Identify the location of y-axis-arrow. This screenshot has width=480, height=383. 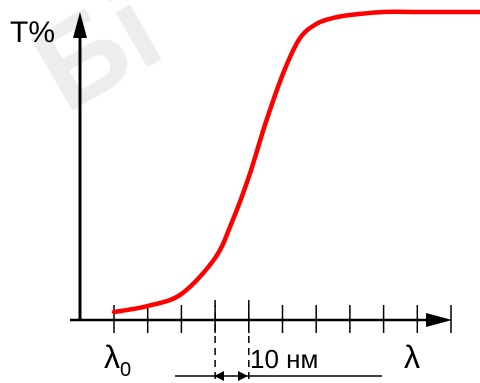
(80, 25).